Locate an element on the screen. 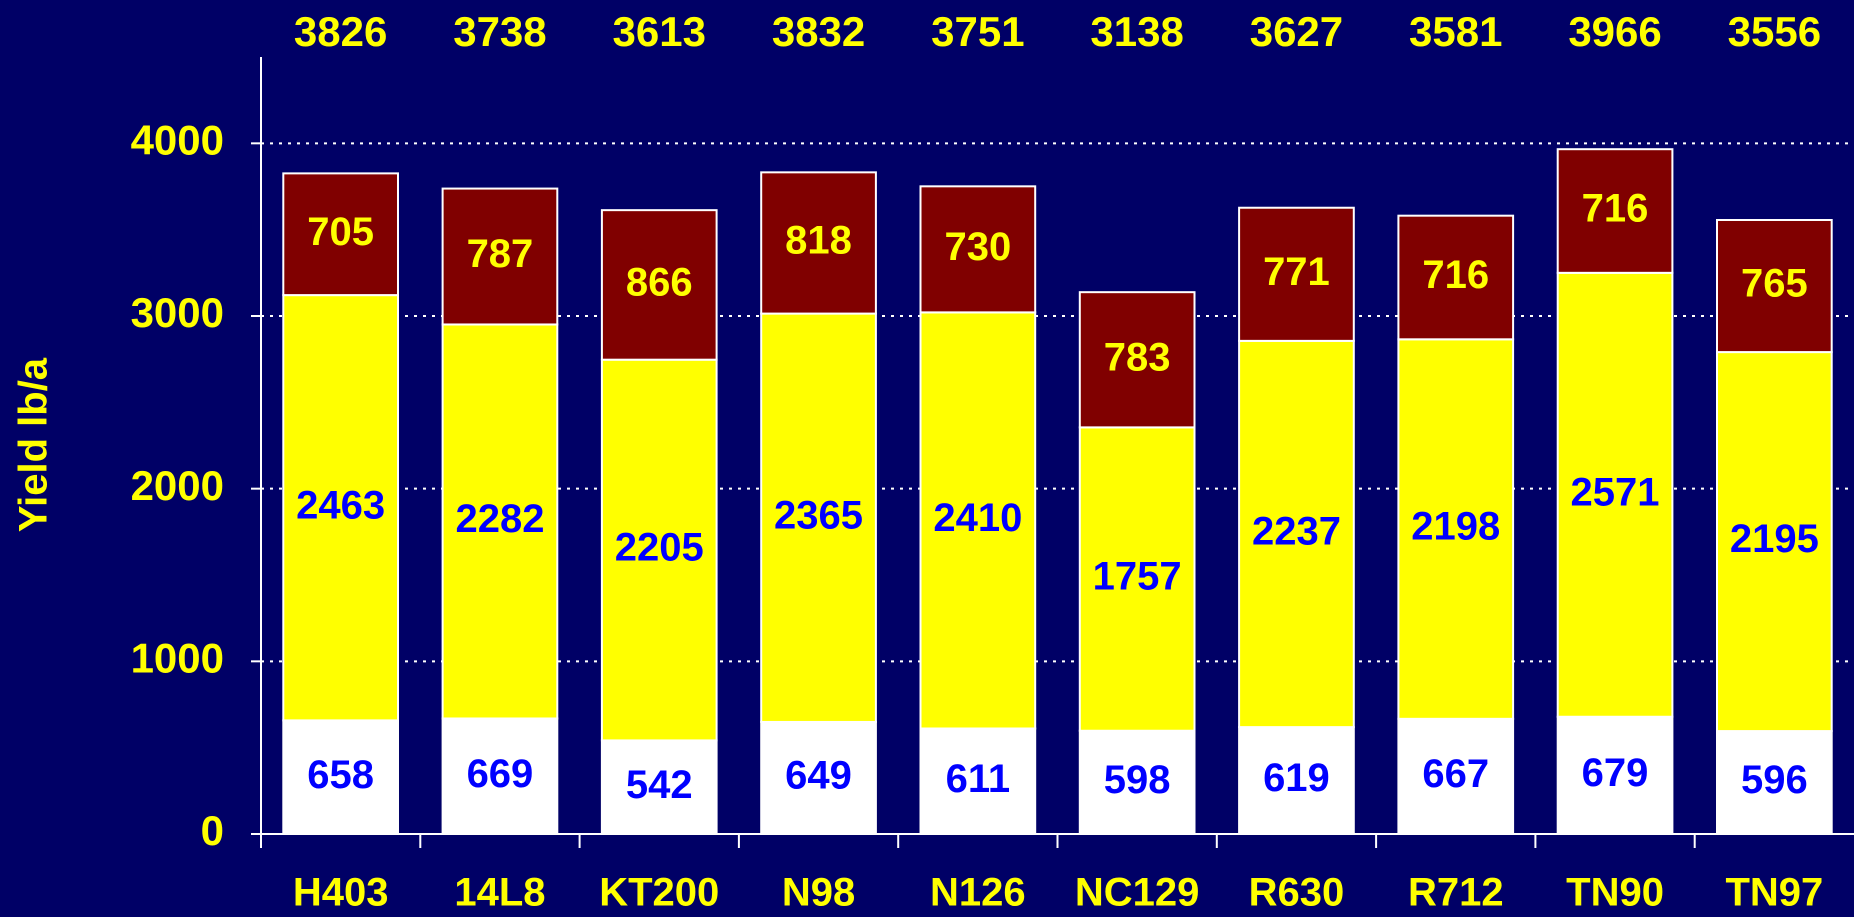 The image size is (1854, 917). data-label: 866 is located at coordinates (659, 282).